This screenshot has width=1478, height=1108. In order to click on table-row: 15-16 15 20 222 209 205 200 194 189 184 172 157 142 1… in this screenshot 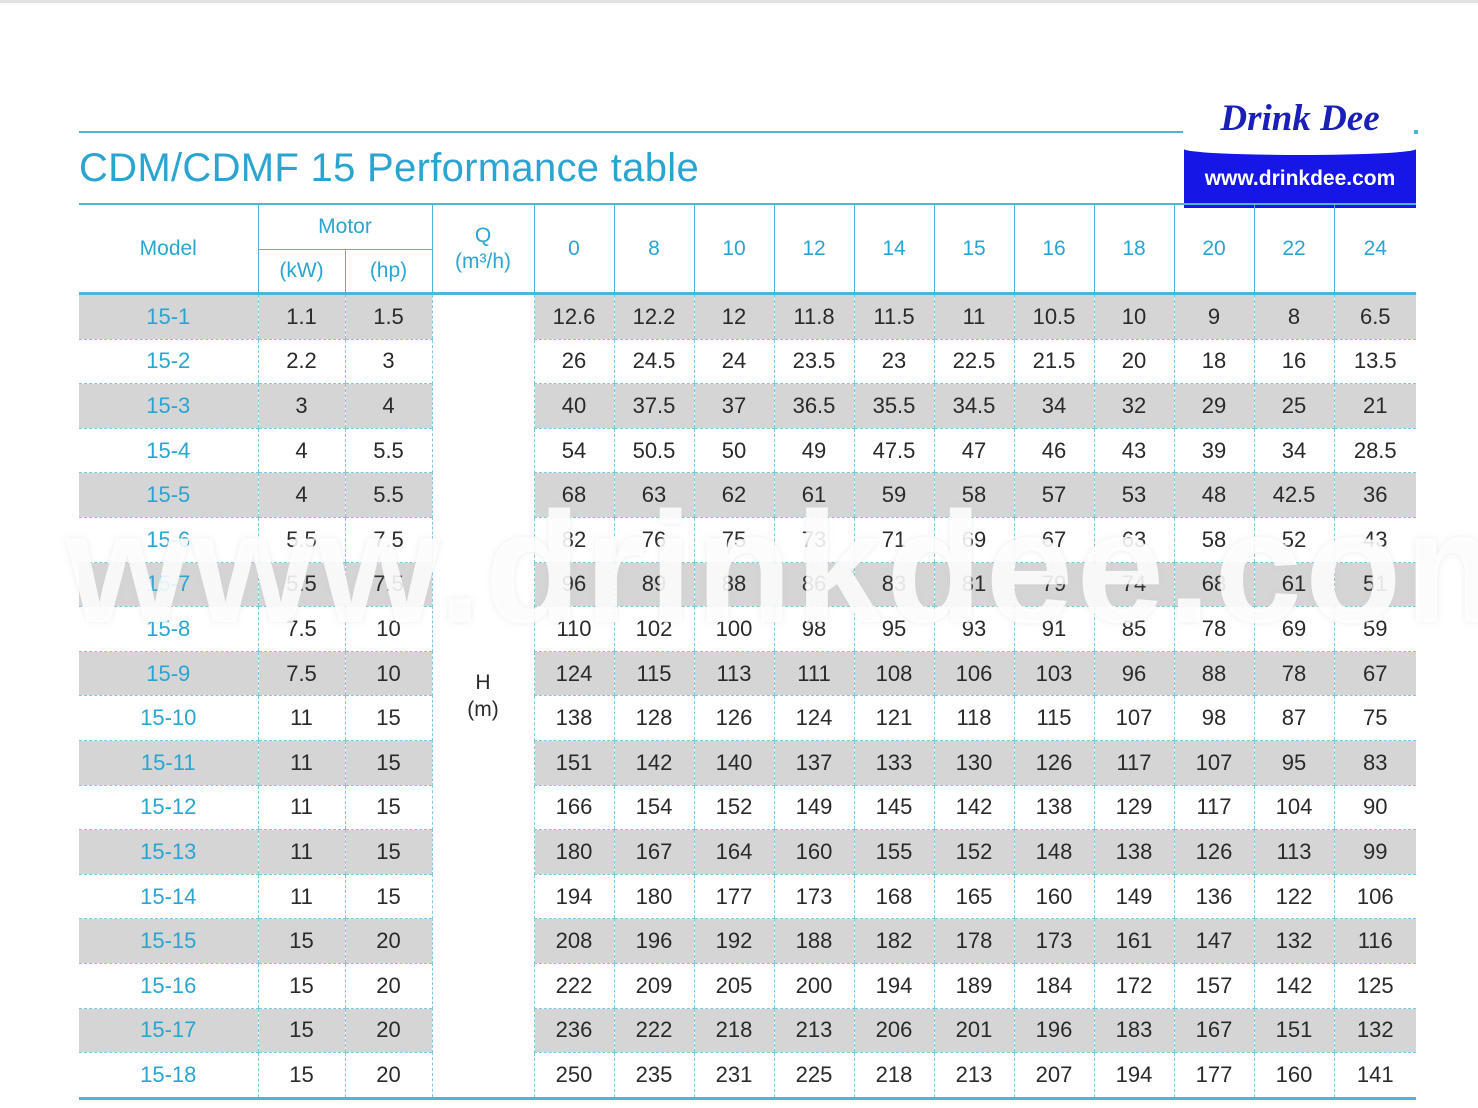, I will do `click(747, 986)`.